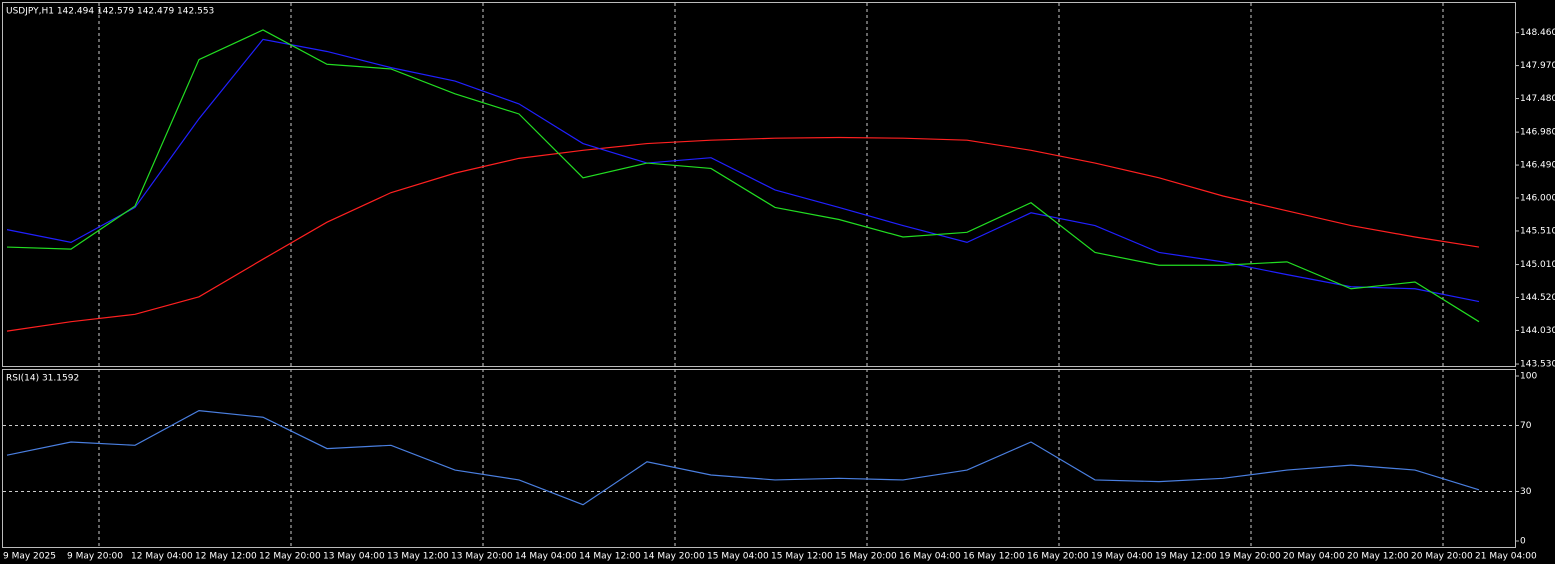 This screenshot has height=564, width=1555. What do you see at coordinates (1537, 265) in the screenshot?
I see `y-tick-label: 145.010` at bounding box center [1537, 265].